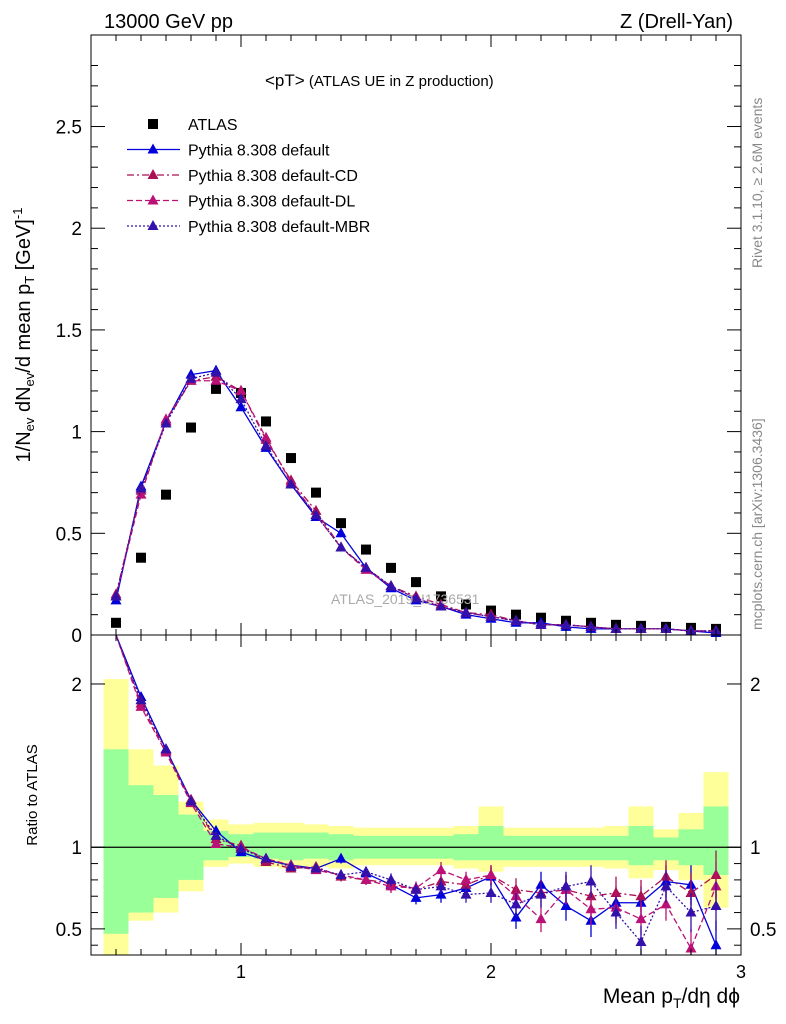  I want to click on y-tick-label: 1.5, so click(69, 331).